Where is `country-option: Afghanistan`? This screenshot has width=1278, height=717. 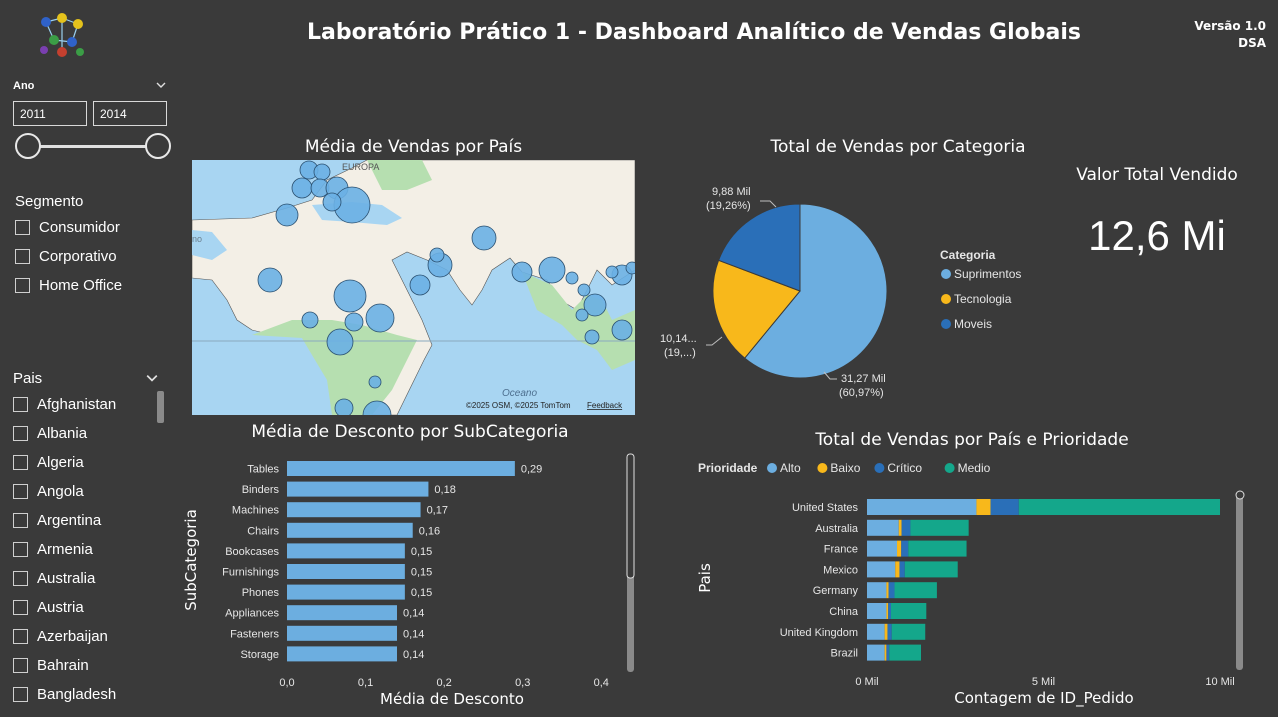
country-option: Afghanistan is located at coordinates (83, 404).